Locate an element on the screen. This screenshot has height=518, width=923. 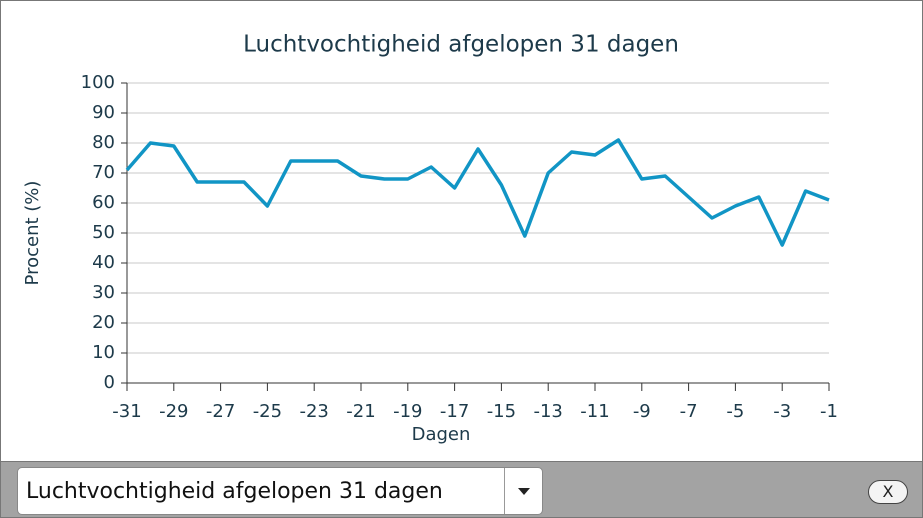
x-tick-label: -7 is located at coordinates (689, 411).